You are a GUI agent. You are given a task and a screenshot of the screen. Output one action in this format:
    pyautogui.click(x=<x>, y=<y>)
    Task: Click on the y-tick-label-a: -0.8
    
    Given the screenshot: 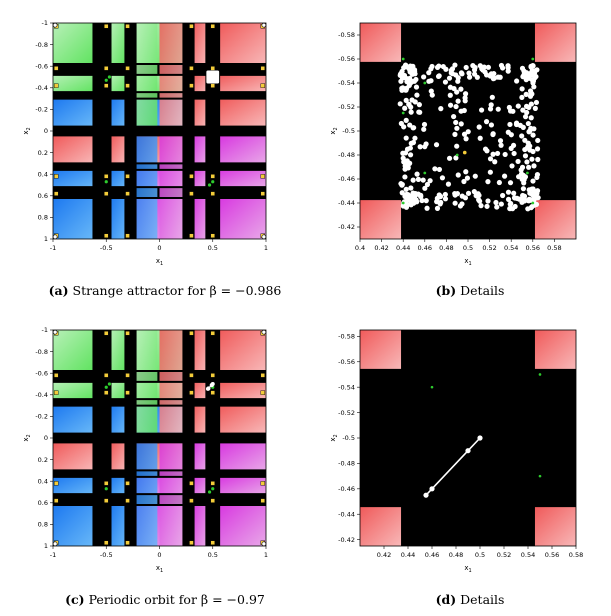 What is the action you would take?
    pyautogui.click(x=41, y=45)
    